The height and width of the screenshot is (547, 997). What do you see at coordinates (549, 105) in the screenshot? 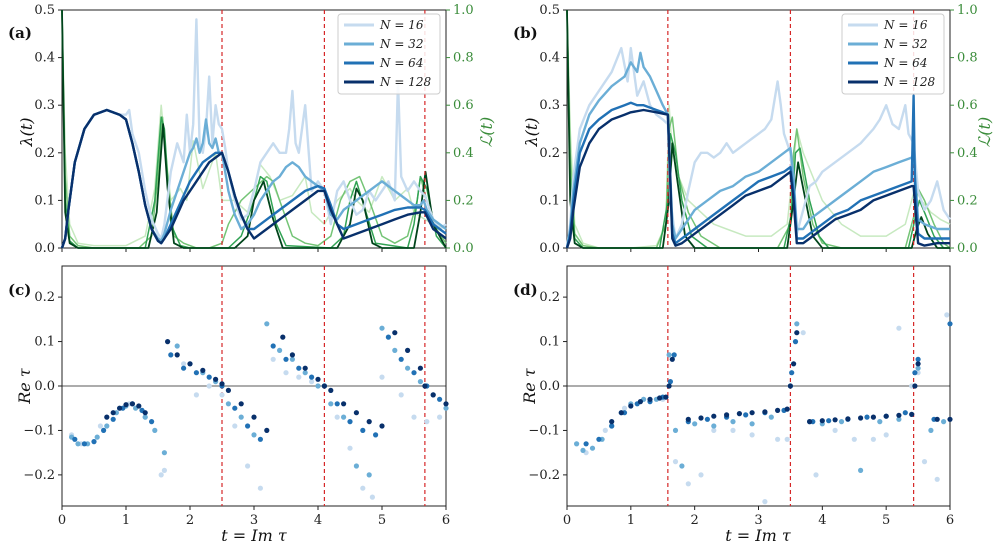
I see `ytick-label: 0.3` at bounding box center [549, 105].